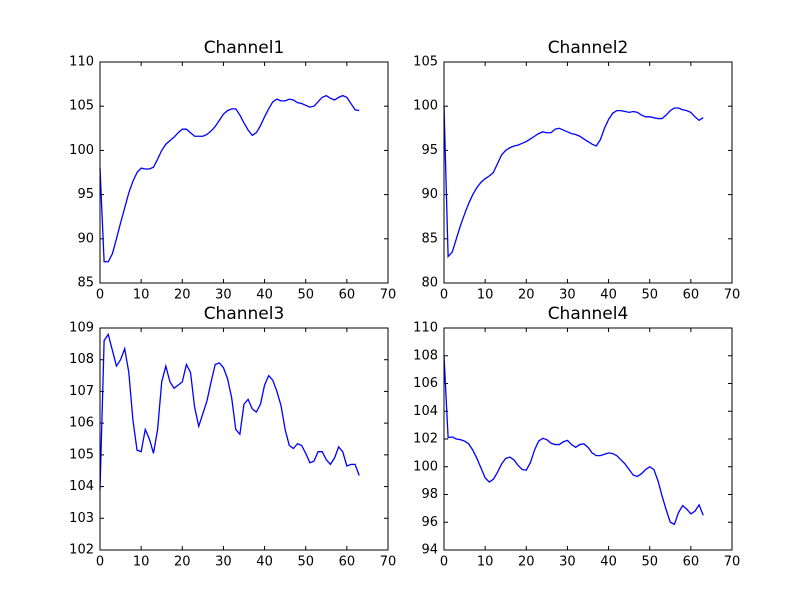 The height and width of the screenshot is (612, 812). Describe the element at coordinates (429, 283) in the screenshot. I see `y-tick-label: 80` at that location.